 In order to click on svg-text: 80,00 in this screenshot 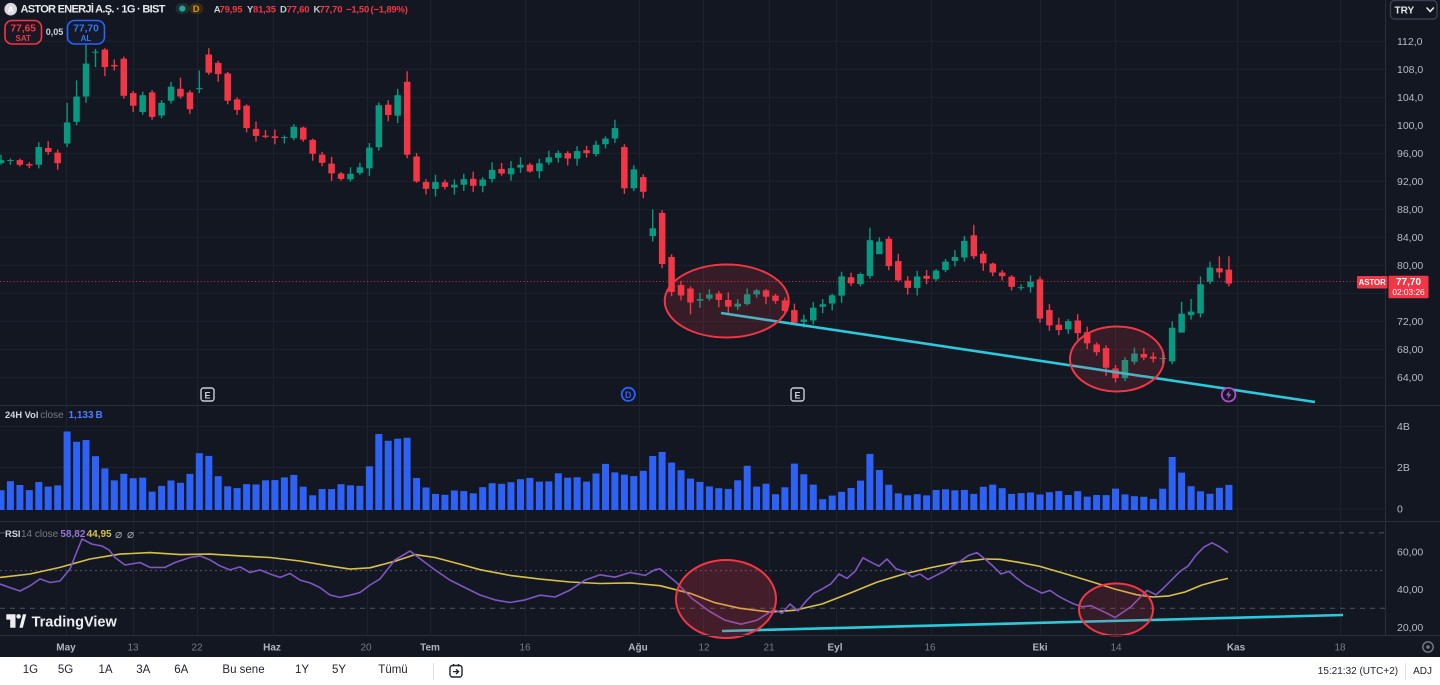, I will do `click(1410, 266)`.